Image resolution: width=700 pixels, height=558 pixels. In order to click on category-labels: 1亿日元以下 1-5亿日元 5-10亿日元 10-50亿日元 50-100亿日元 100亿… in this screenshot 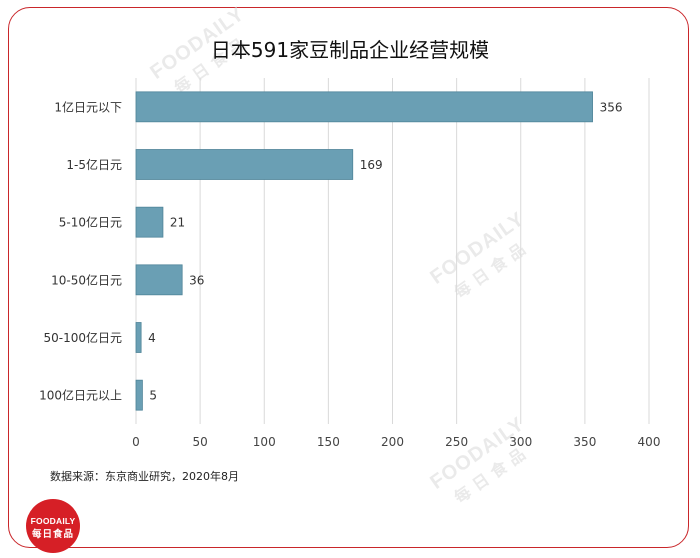, I will do `click(80, 250)`.